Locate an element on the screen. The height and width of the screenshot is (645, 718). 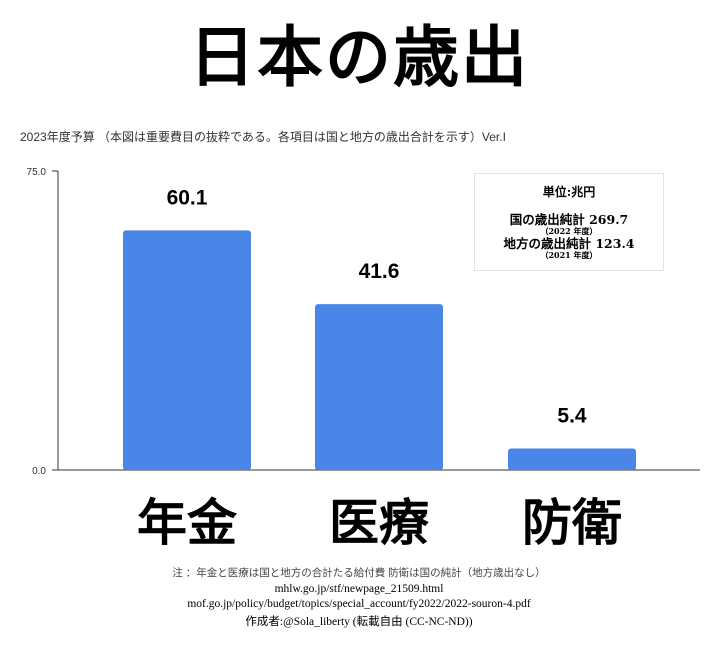
legend-local-year: （2021 年度） is located at coordinates (569, 255).